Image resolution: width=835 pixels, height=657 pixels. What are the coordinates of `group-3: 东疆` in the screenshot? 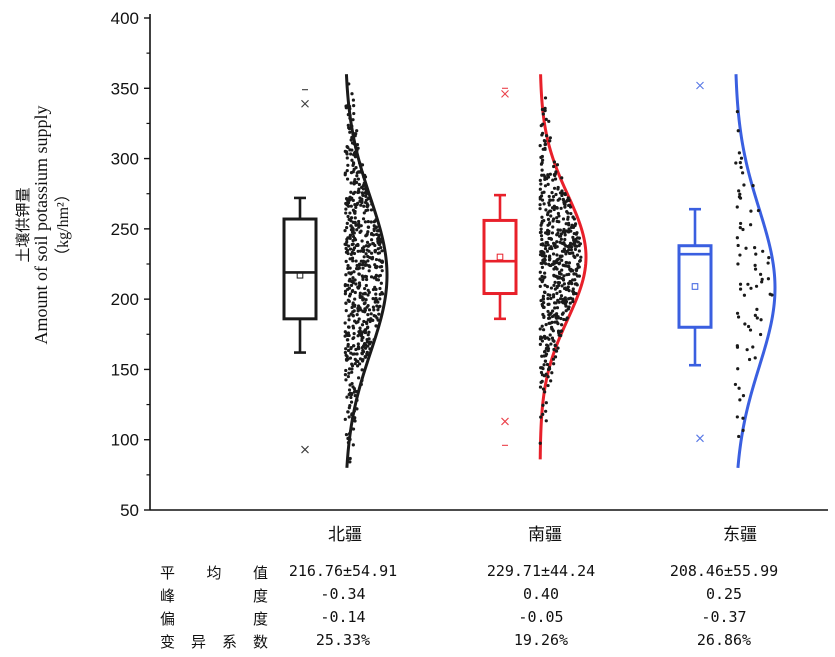 It's located at (727, 309).